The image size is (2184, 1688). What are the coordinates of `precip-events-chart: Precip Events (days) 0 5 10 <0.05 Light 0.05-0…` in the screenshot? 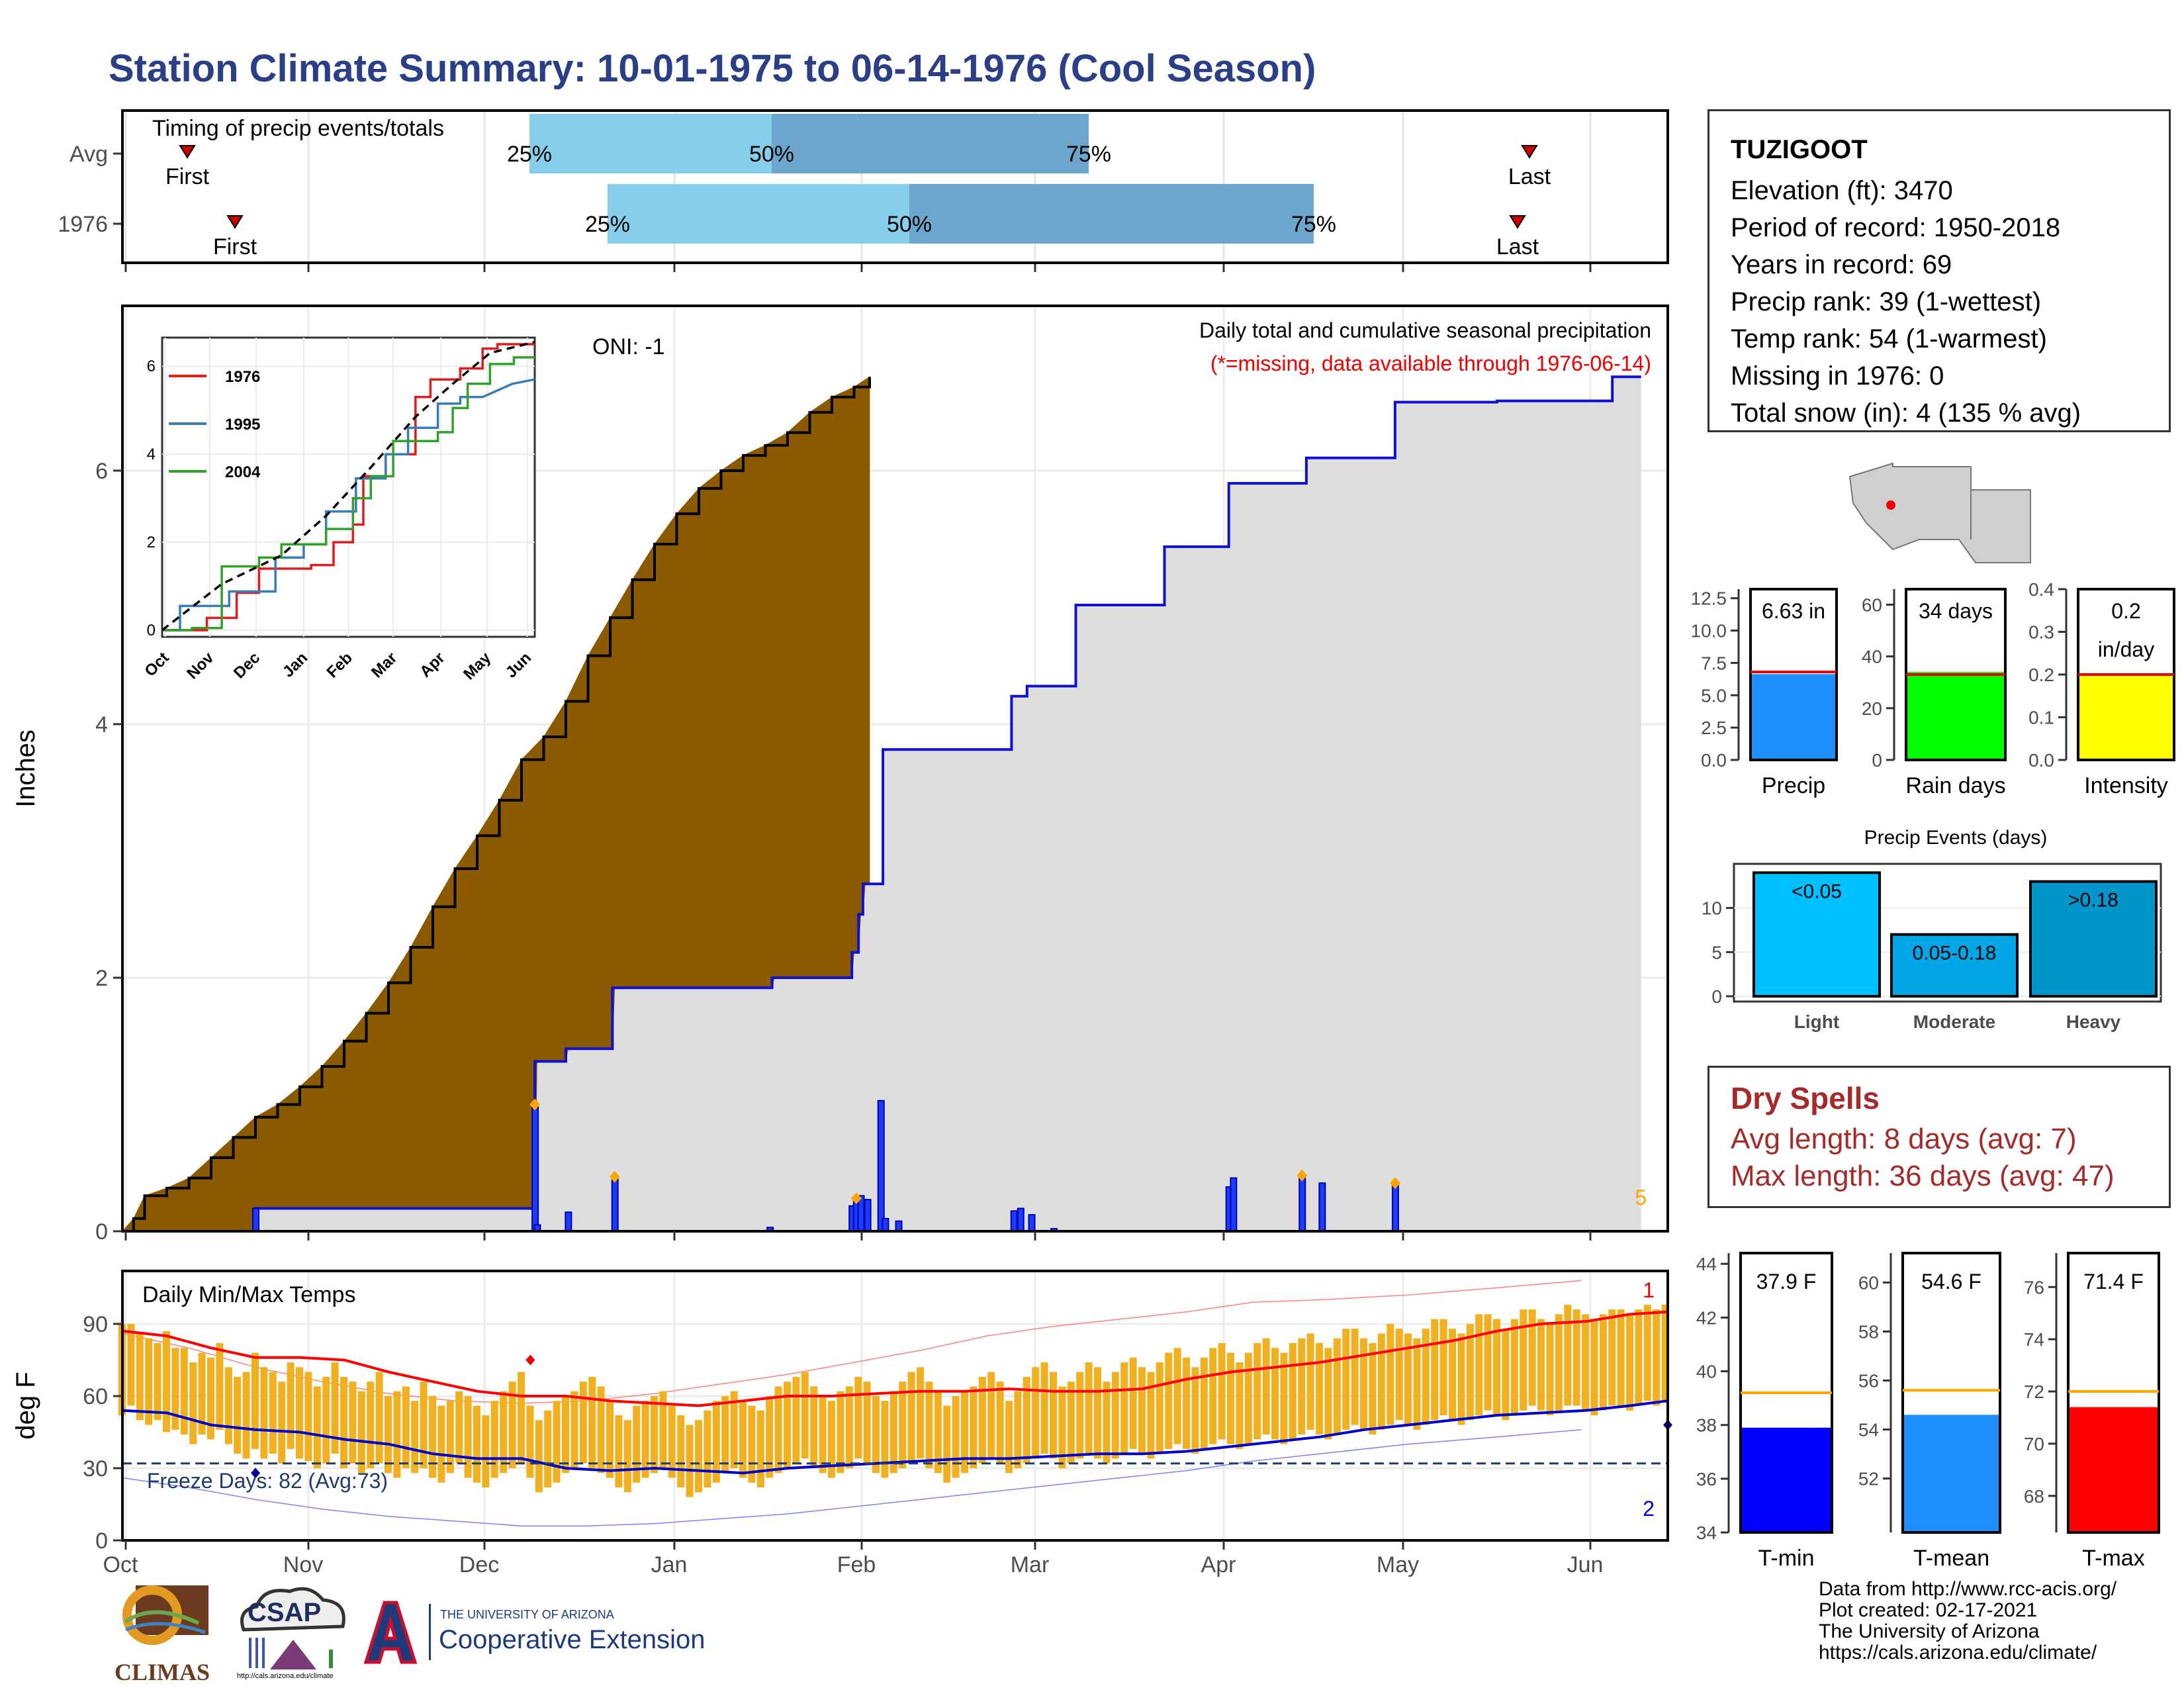 It's located at (1932, 929).